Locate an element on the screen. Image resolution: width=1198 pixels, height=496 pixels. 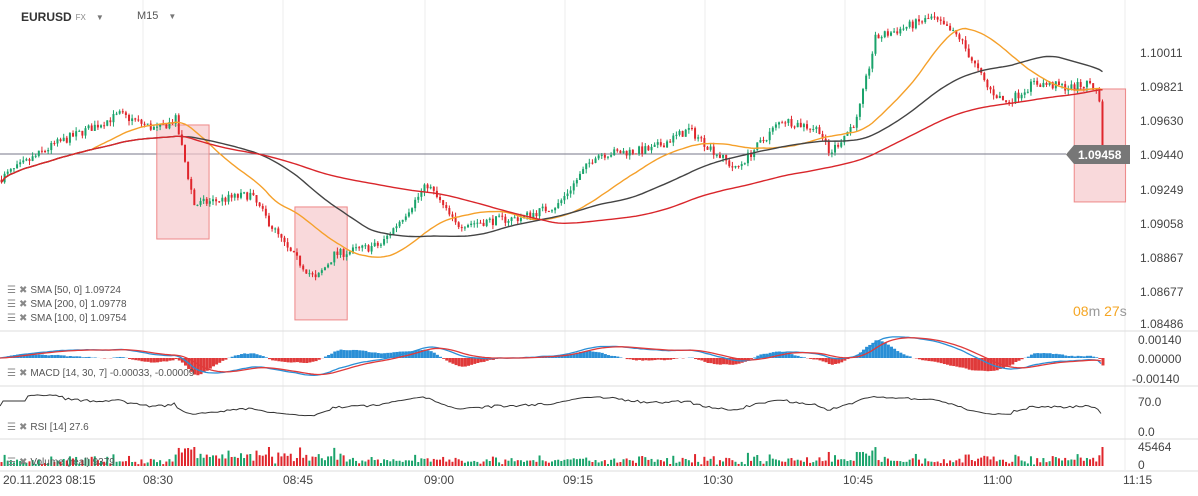
symbol-selector: EURUSD FX ▼ is located at coordinates (62, 17).